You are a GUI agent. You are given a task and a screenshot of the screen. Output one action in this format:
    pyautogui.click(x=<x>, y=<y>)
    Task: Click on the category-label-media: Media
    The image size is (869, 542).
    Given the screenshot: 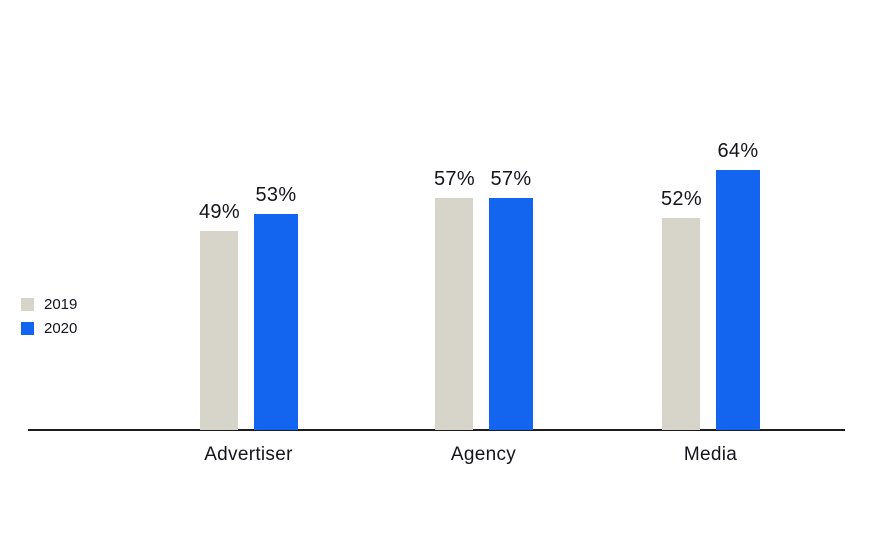 What is the action you would take?
    pyautogui.click(x=710, y=454)
    